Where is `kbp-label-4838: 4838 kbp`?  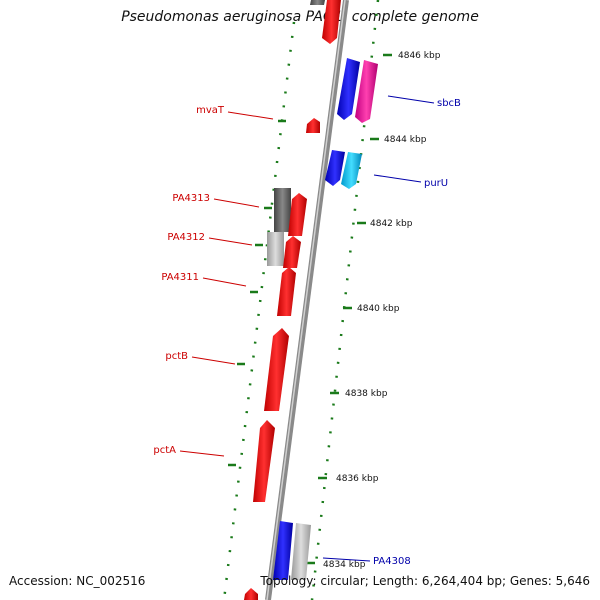 kbp-label-4838: 4838 kbp is located at coordinates (366, 394).